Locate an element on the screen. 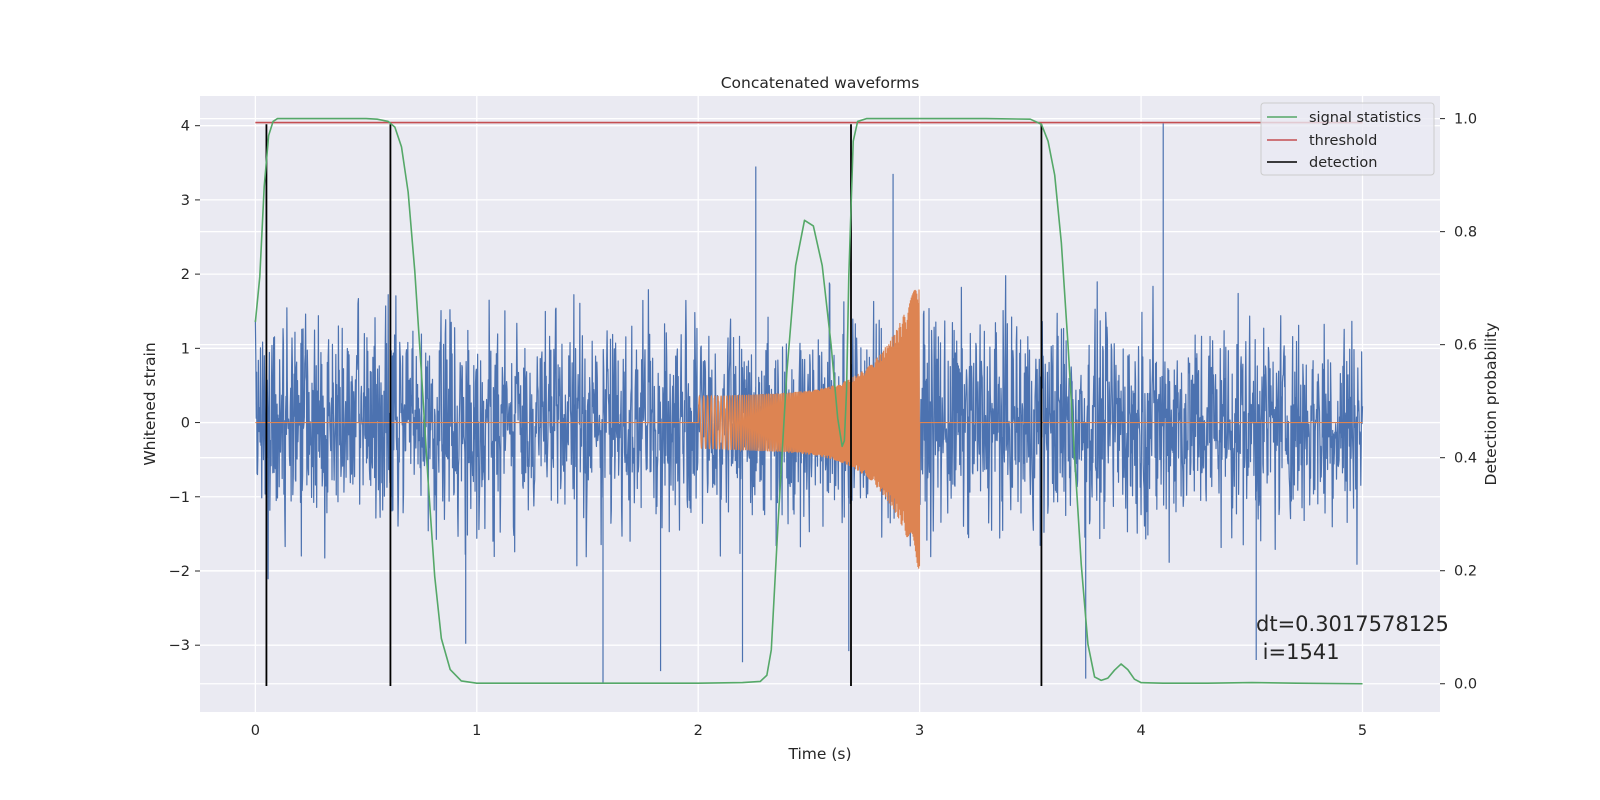 The image size is (1600, 800). y-tick-label: 4 is located at coordinates (185, 127).